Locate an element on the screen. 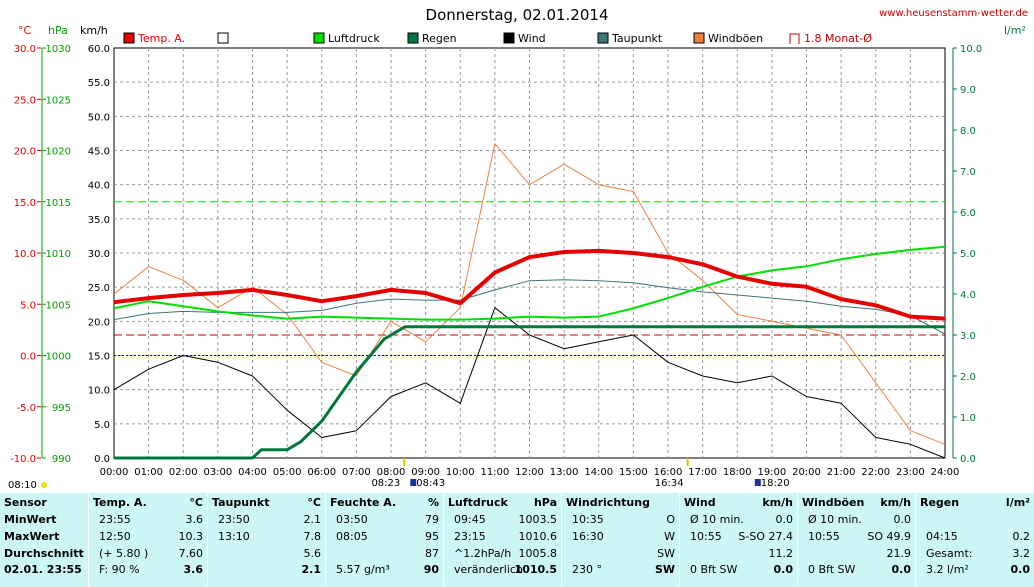  cell-left: 230 ° is located at coordinates (587, 569).